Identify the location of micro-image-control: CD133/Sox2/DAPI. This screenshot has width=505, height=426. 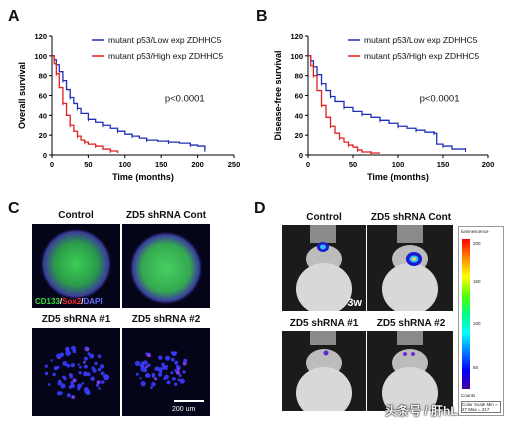
(76, 266).